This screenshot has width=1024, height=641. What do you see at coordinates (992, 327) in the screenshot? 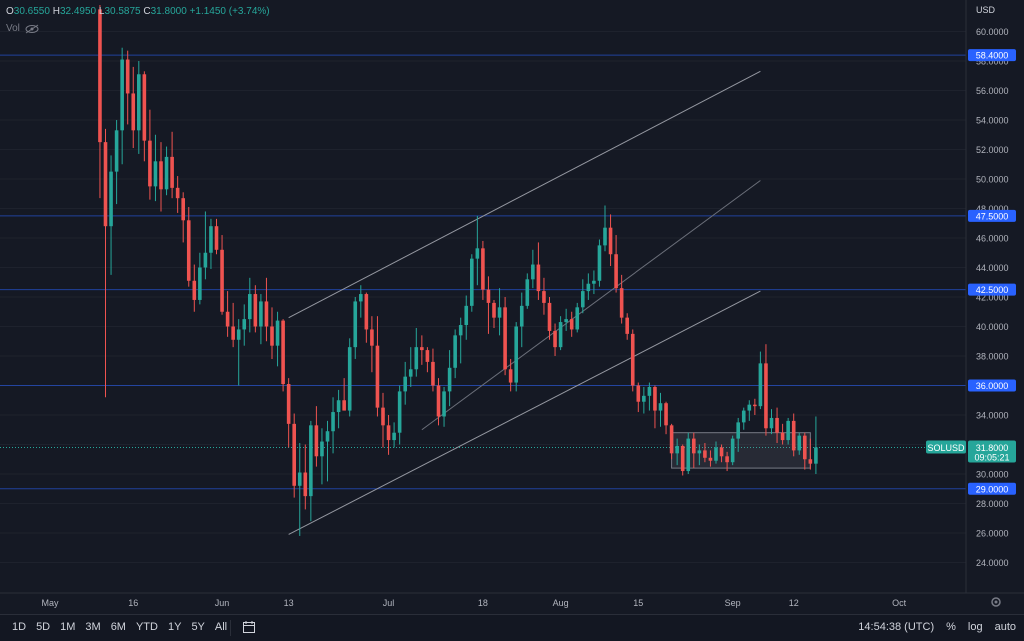
I see `y-tick-label: 40.0000` at bounding box center [992, 327].